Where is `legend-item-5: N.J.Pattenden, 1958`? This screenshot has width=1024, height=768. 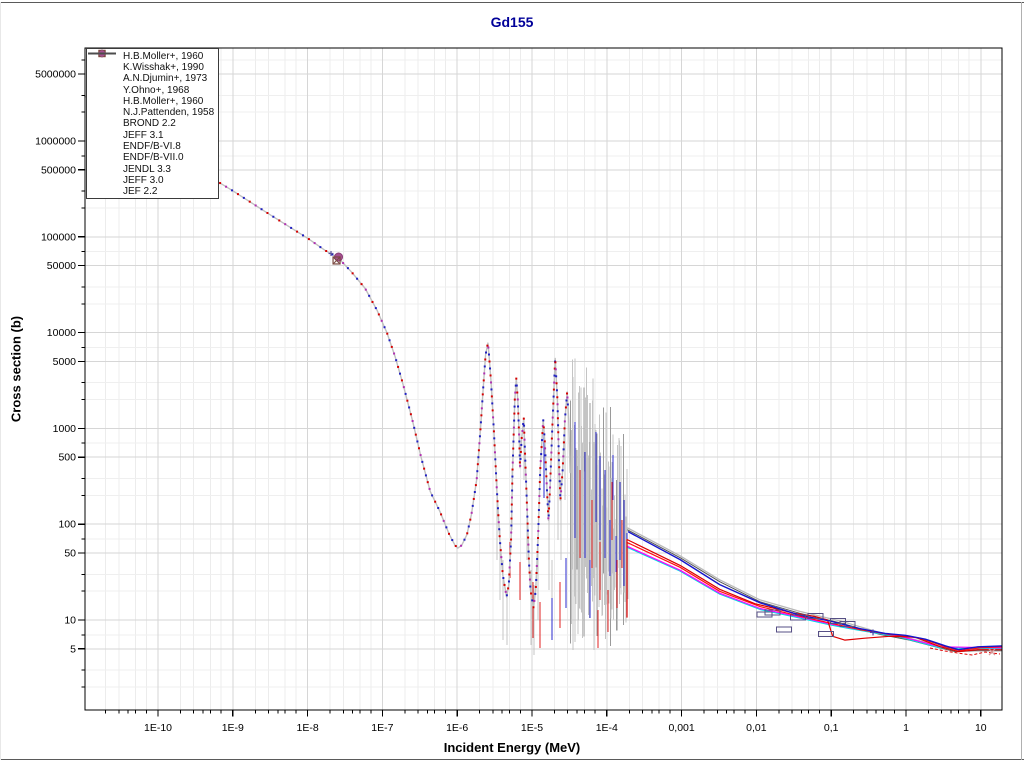
legend-item-5: N.J.Pattenden, 1958 is located at coordinates (152, 84).